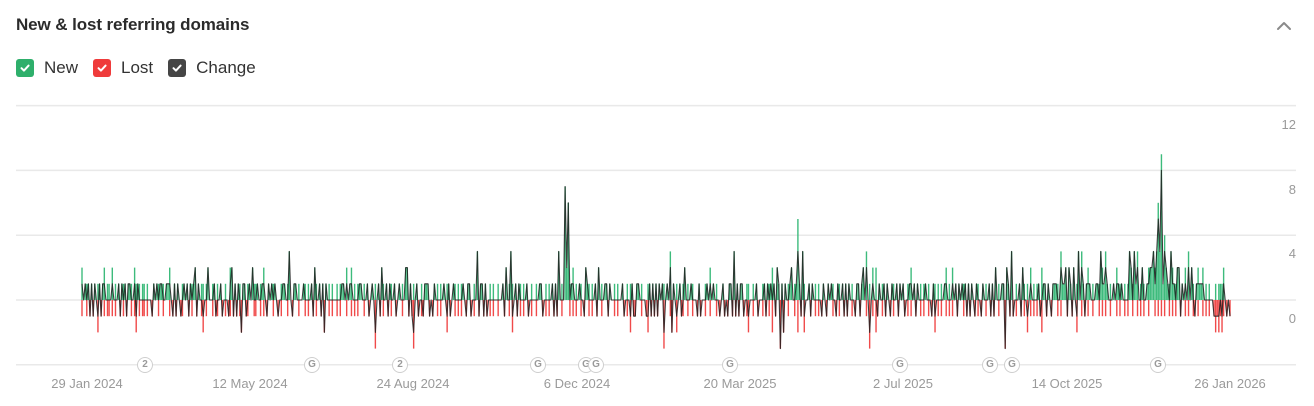 The height and width of the screenshot is (406, 1314). What do you see at coordinates (250, 383) in the screenshot?
I see `x-tick-label: 12 May 2024` at bounding box center [250, 383].